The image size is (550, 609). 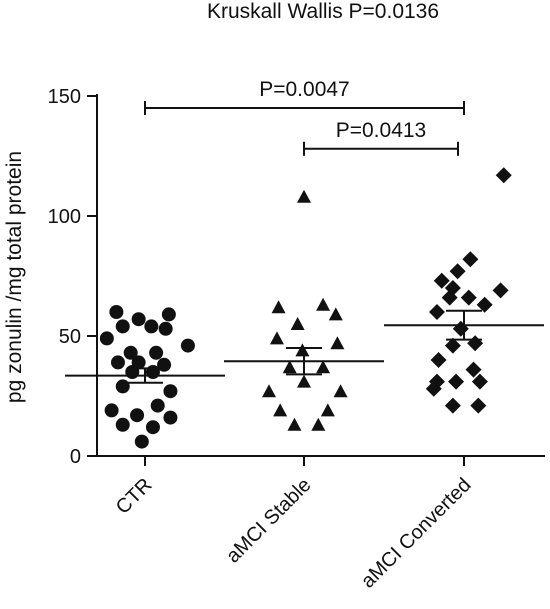 What do you see at coordinates (134, 496) in the screenshot?
I see `x-tick-label: CTR` at bounding box center [134, 496].